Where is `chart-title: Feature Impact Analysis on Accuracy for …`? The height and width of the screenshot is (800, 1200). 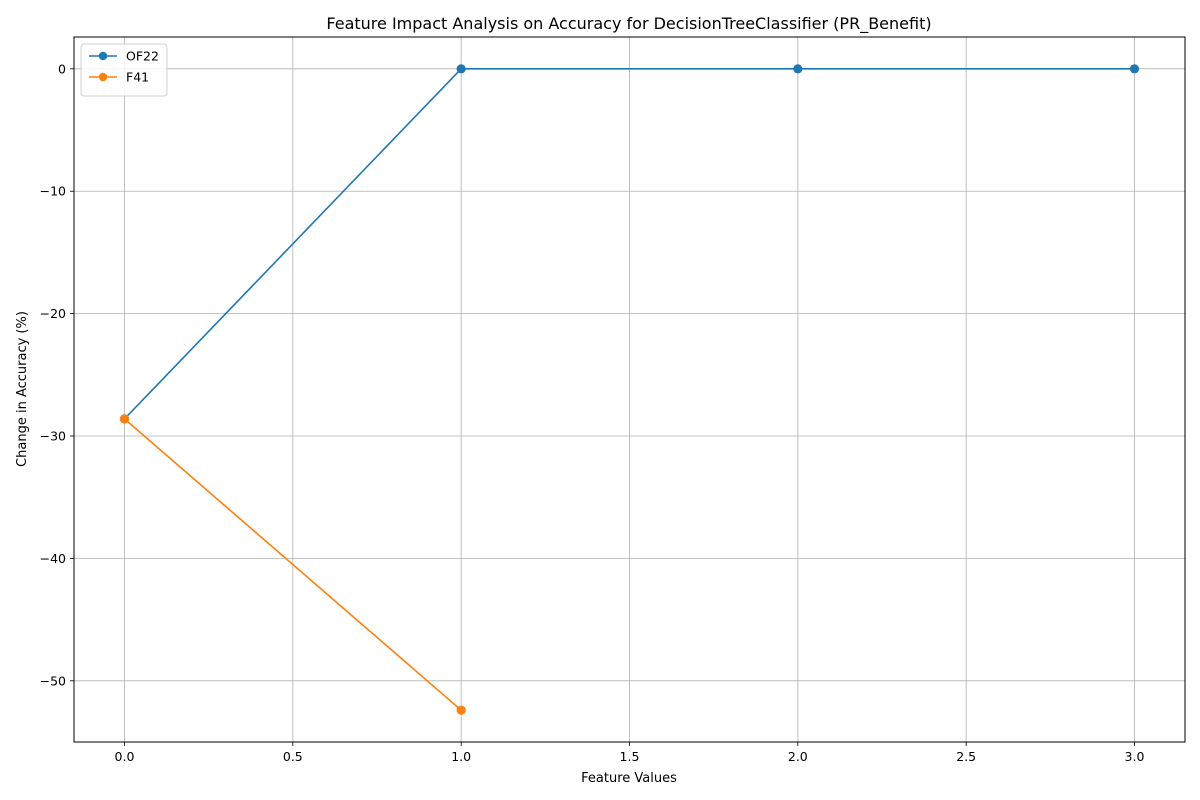 chart-title: Feature Impact Analysis on Accuracy for … is located at coordinates (628, 24).